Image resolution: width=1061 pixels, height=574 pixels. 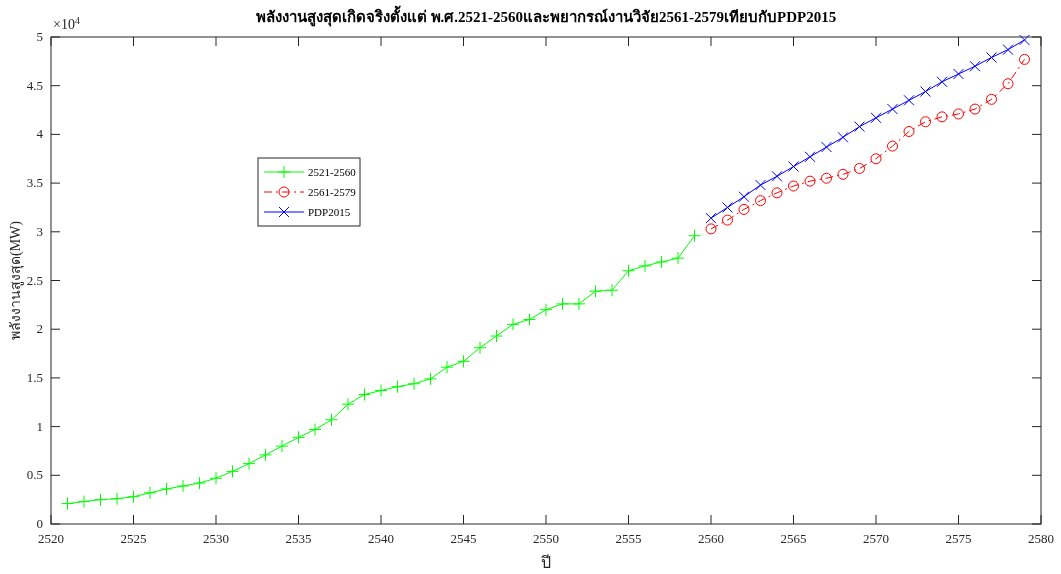 I want to click on y-tick-label: 2, so click(x=39, y=329).